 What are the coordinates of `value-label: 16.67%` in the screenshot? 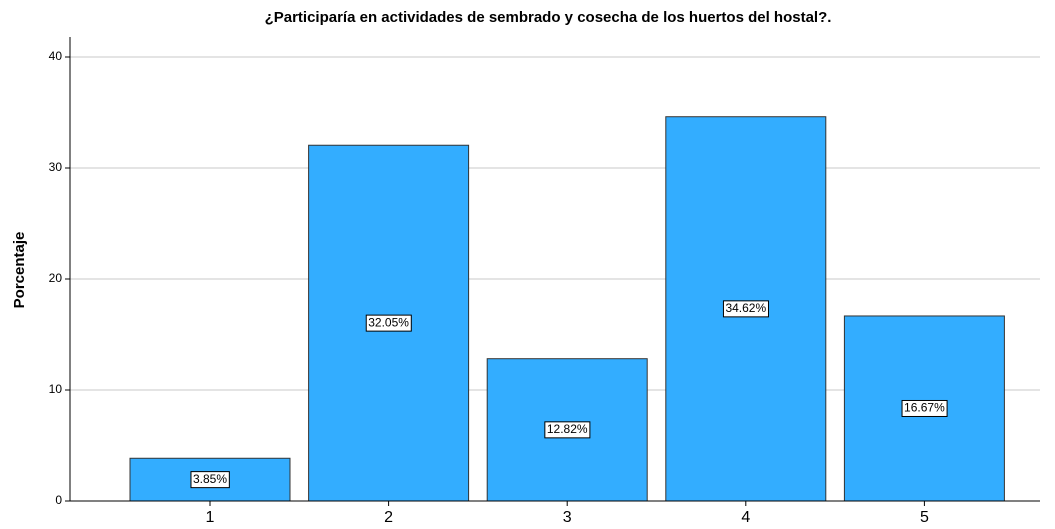 It's located at (924, 408).